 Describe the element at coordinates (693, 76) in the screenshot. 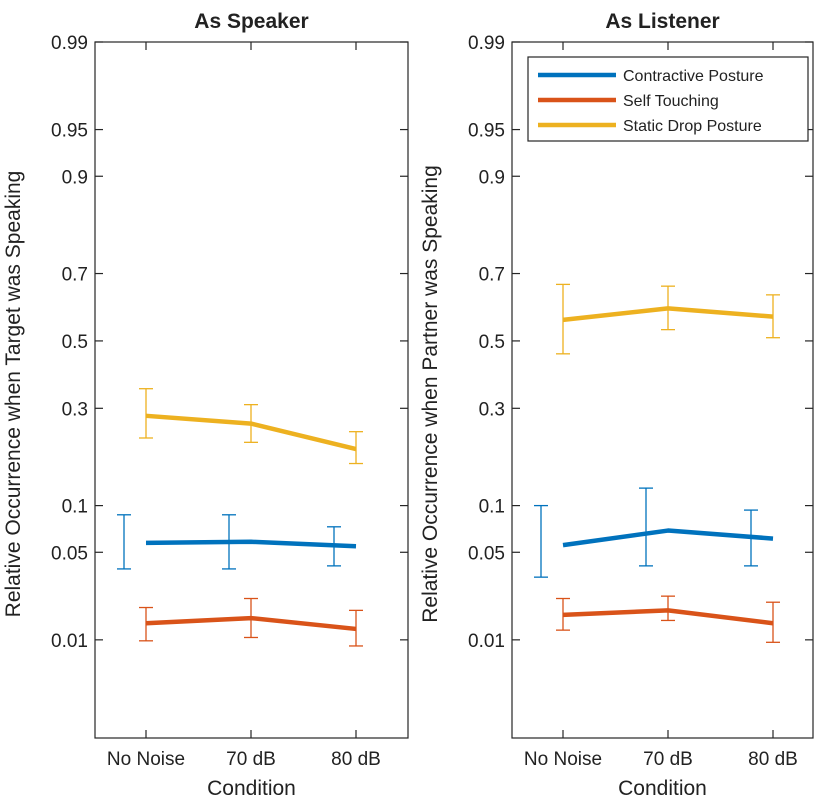

I see `legend-label: Contractive Posture` at that location.